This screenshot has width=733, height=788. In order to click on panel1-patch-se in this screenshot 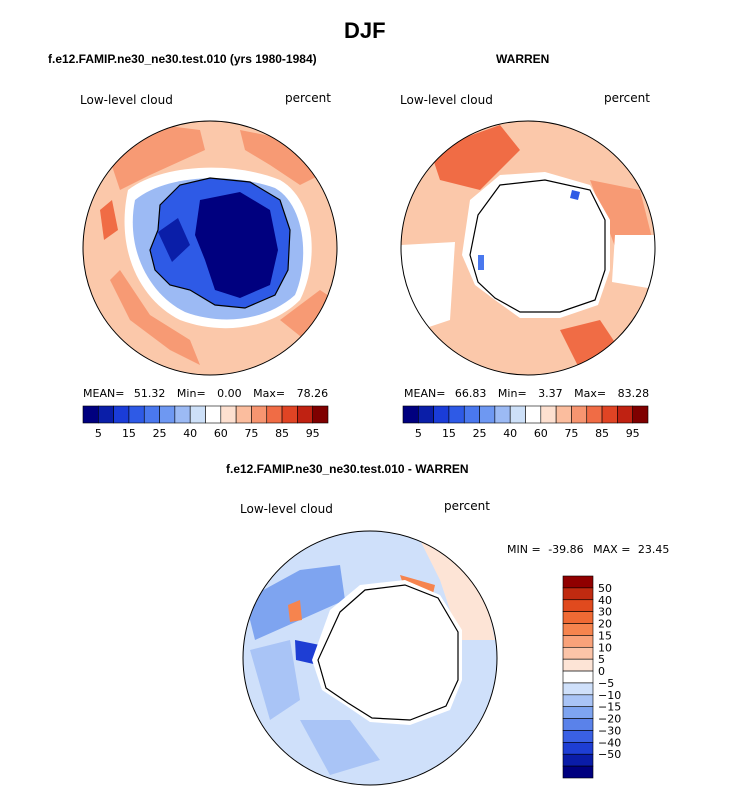, I will do `click(307, 315)`.